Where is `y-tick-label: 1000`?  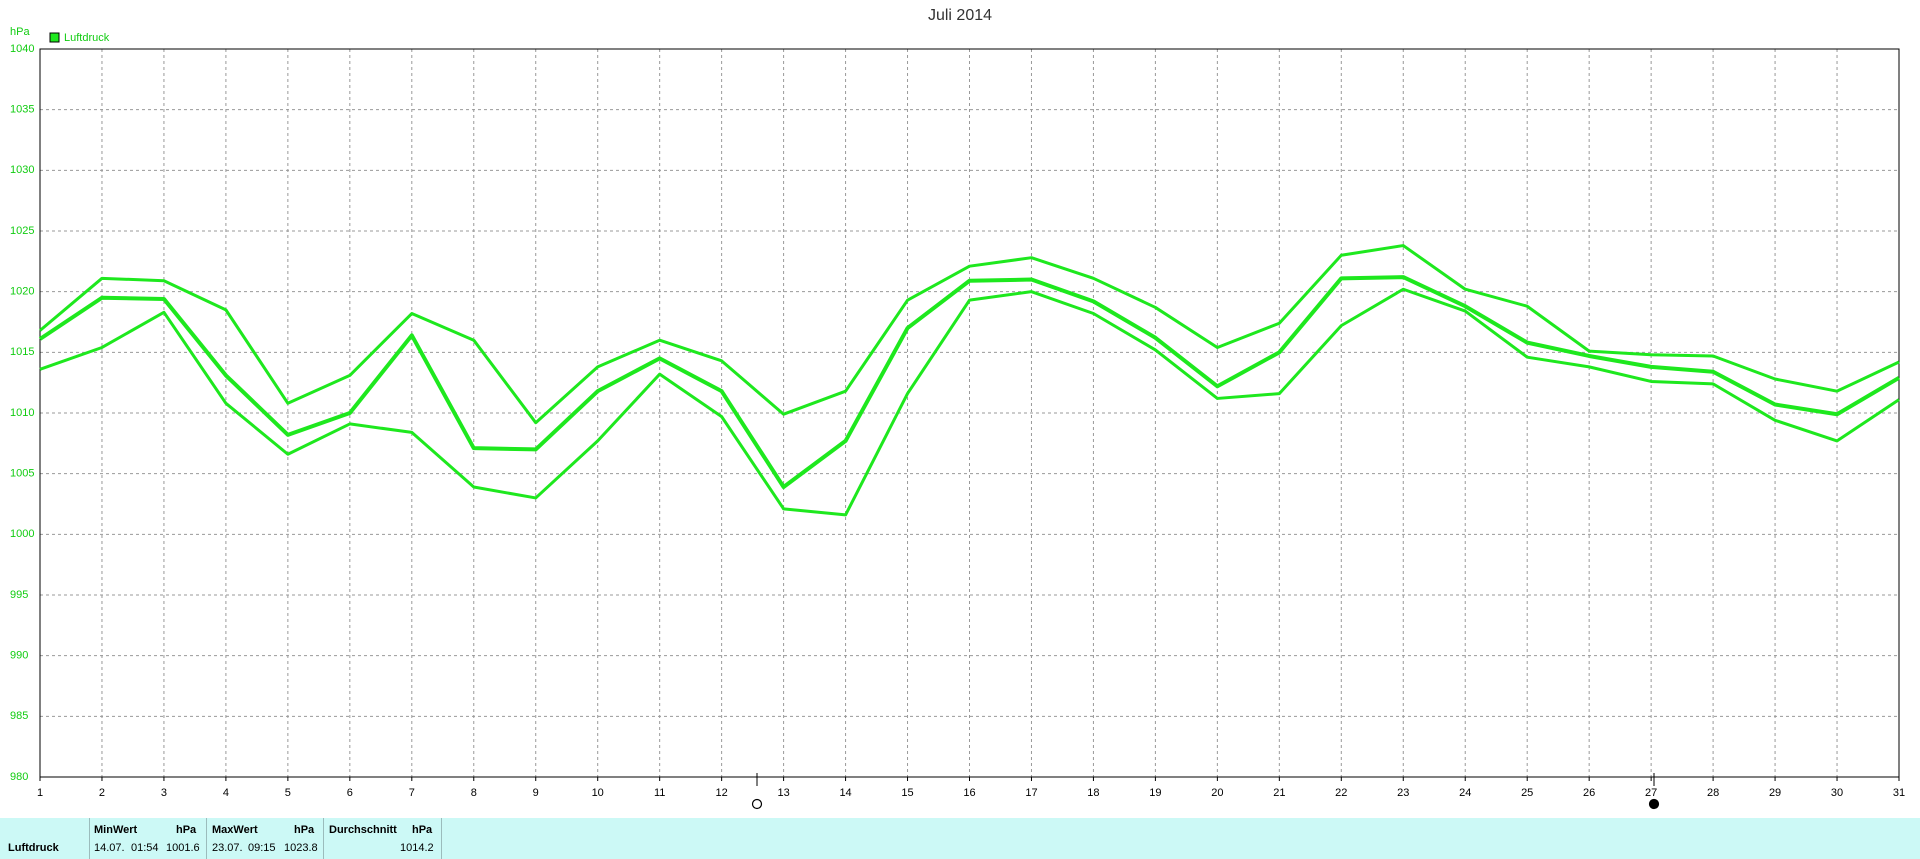 y-tick-label: 1000 is located at coordinates (22, 534).